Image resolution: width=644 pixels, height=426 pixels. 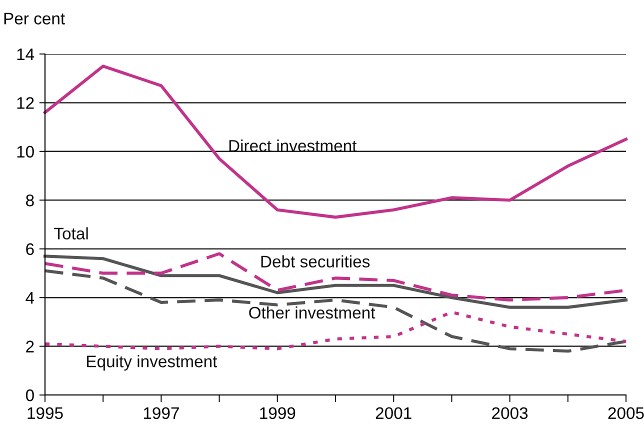 What do you see at coordinates (161, 413) in the screenshot?
I see `x-tick-label: 1997` at bounding box center [161, 413].